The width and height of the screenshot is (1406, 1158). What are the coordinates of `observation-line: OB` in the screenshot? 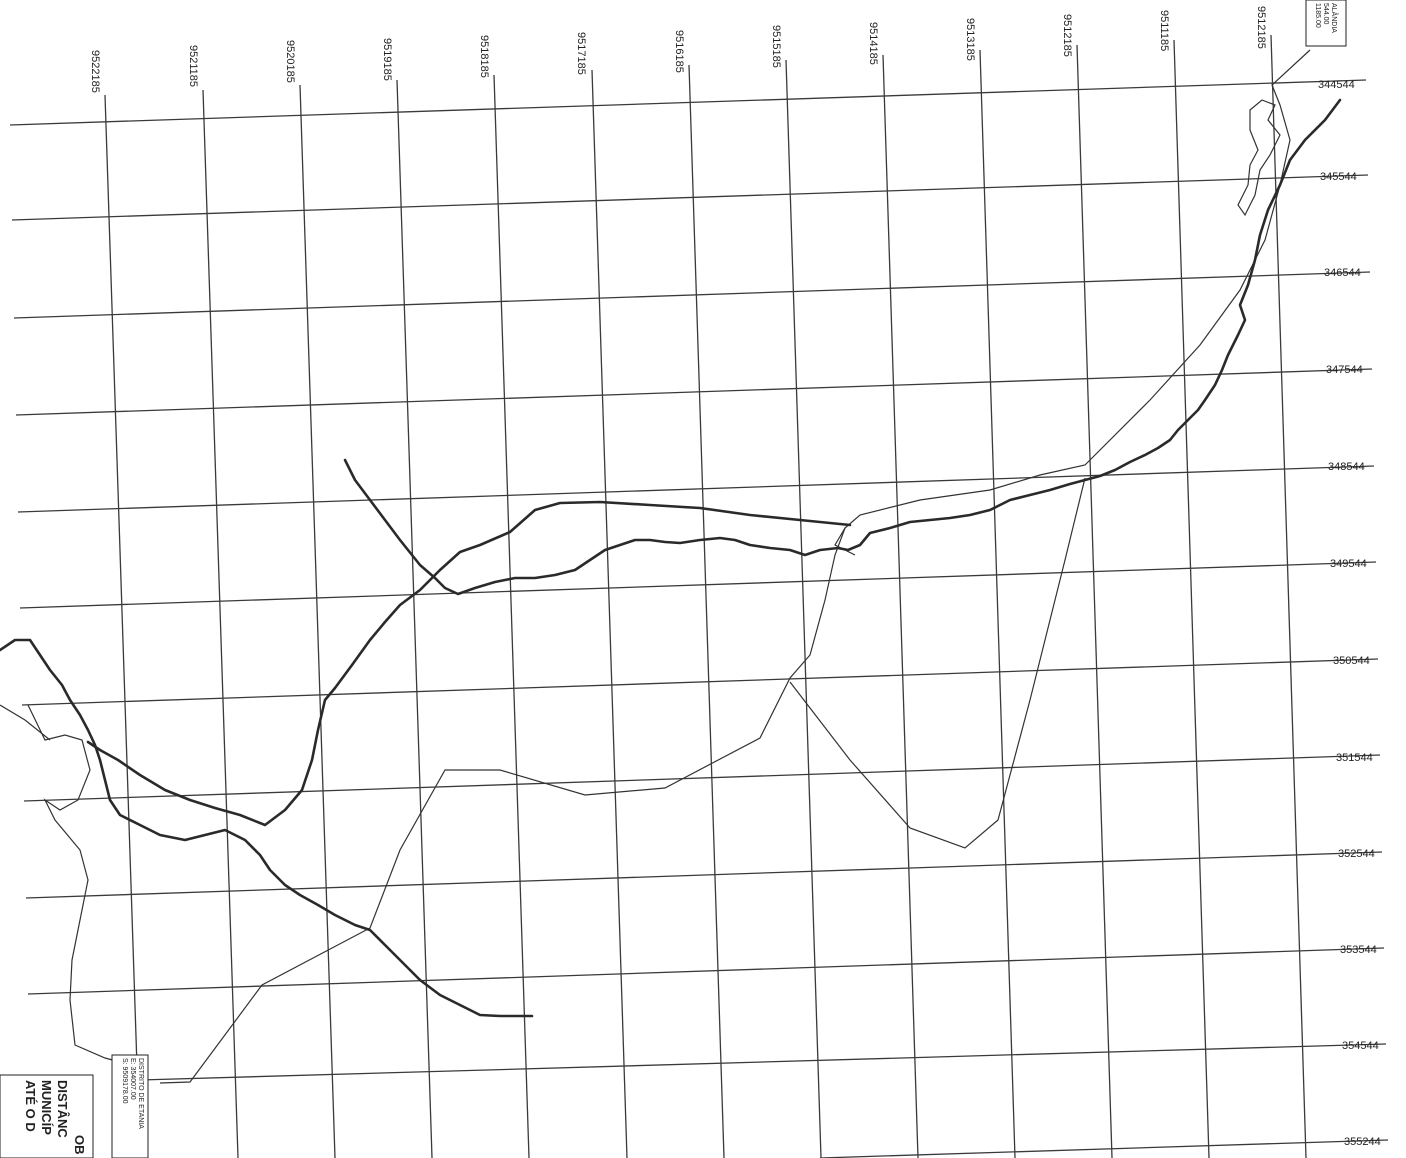 It's located at (79, 1145).